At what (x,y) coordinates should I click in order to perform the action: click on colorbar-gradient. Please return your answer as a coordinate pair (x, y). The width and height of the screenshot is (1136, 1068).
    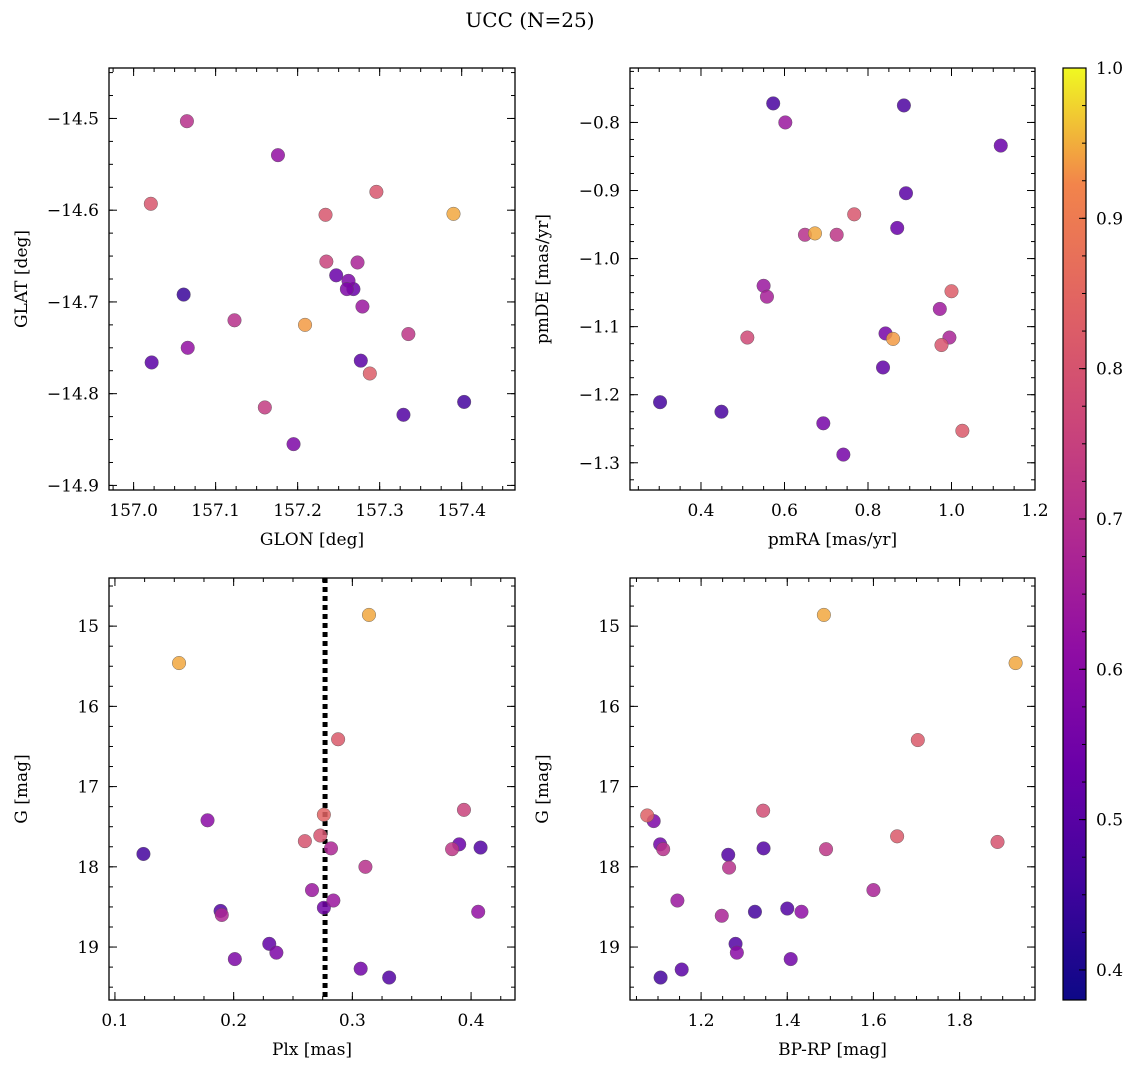
    Looking at the image, I should click on (1074, 534).